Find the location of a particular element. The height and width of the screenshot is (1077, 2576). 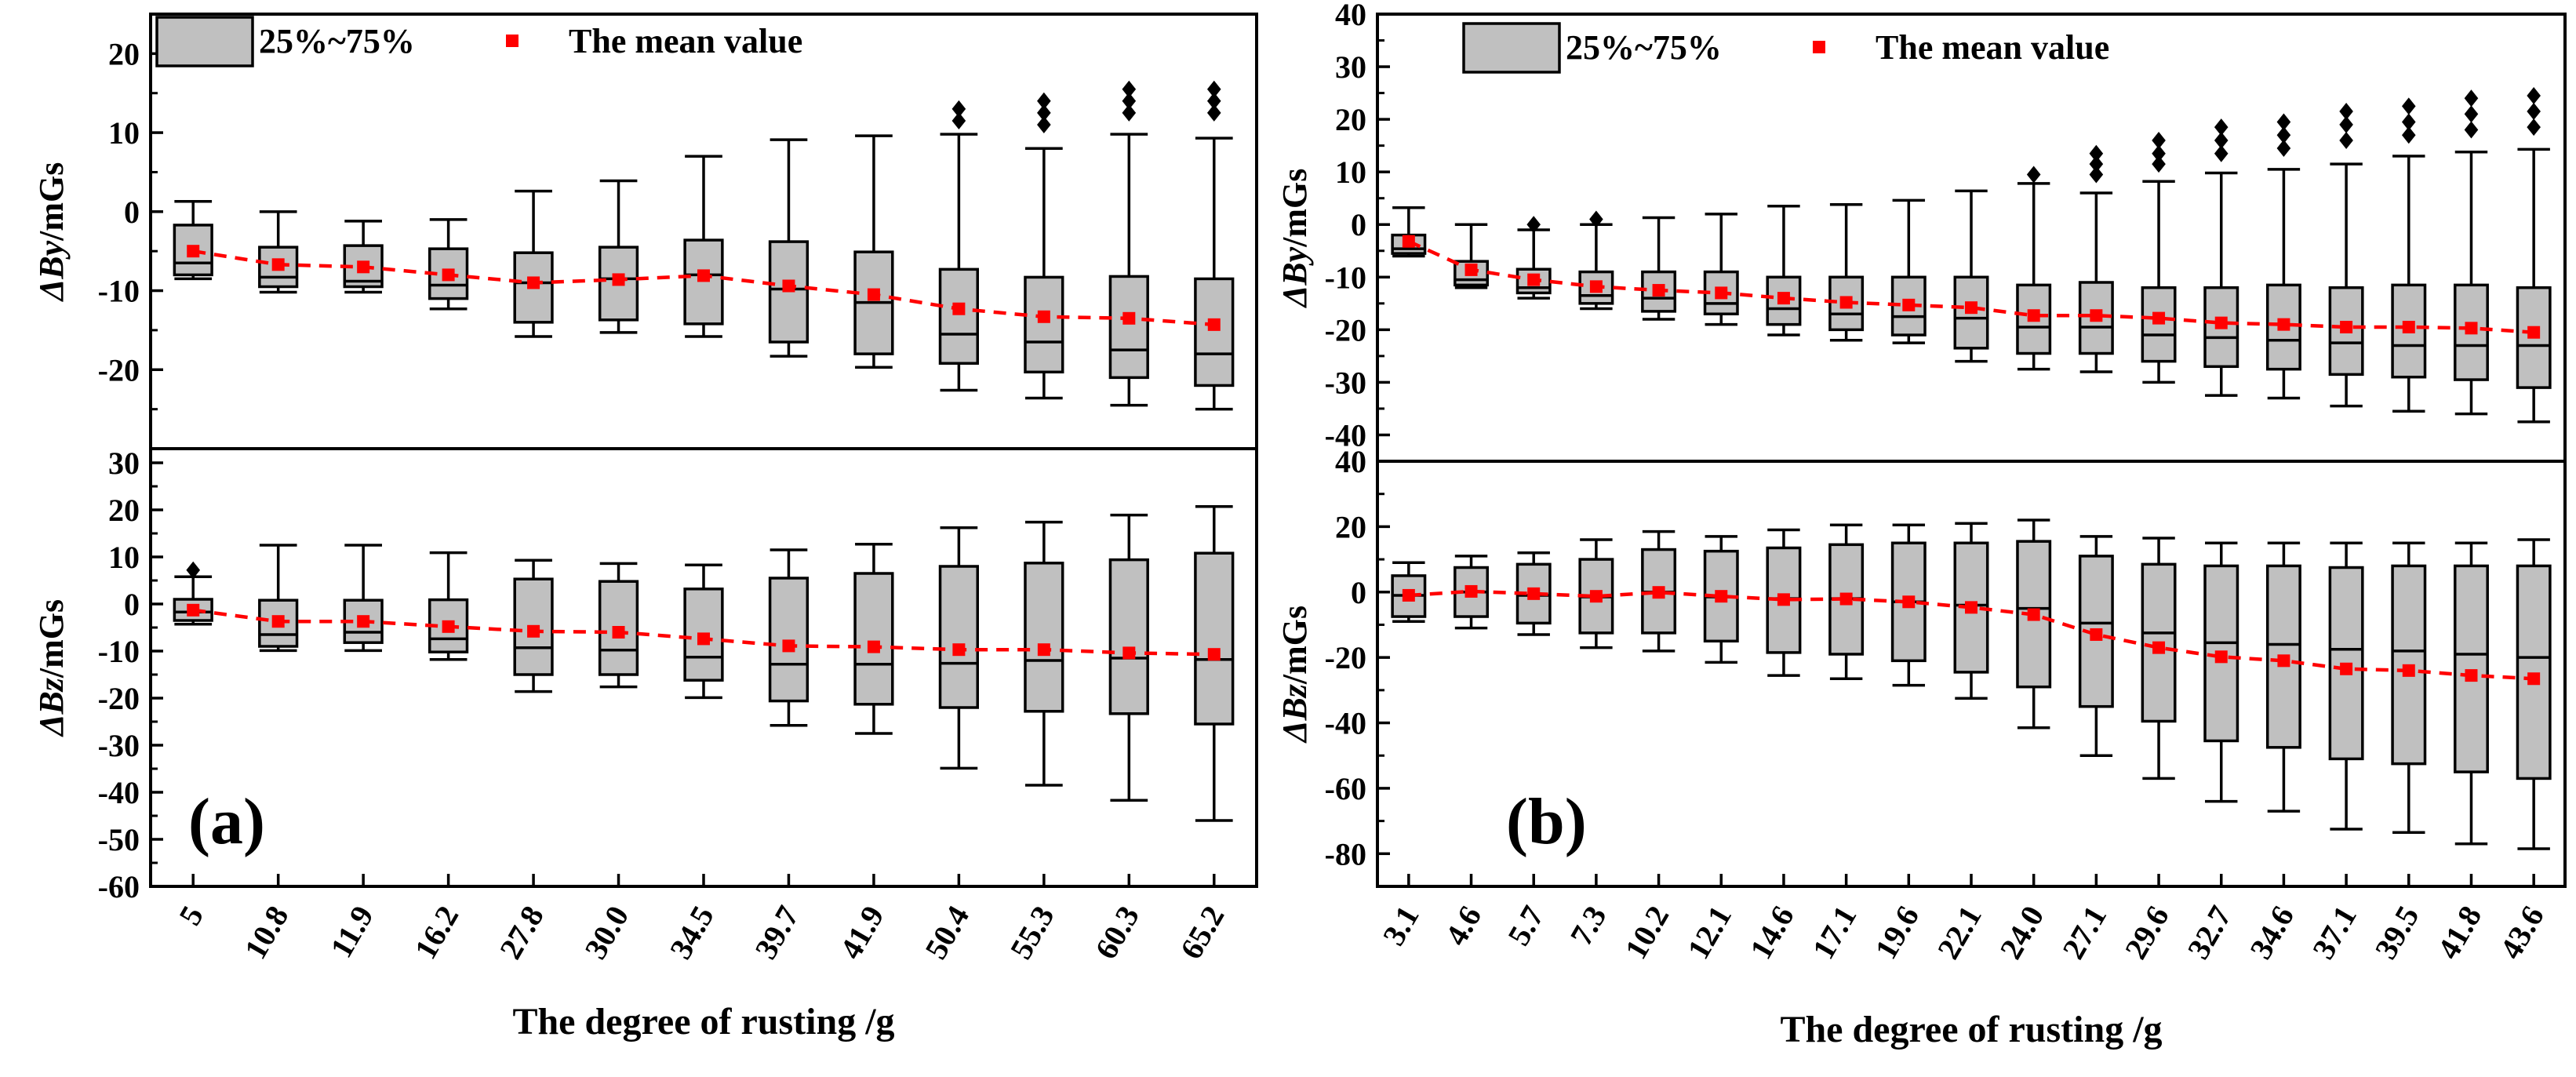

x-tick-label: 27.8 is located at coordinates (522, 932).